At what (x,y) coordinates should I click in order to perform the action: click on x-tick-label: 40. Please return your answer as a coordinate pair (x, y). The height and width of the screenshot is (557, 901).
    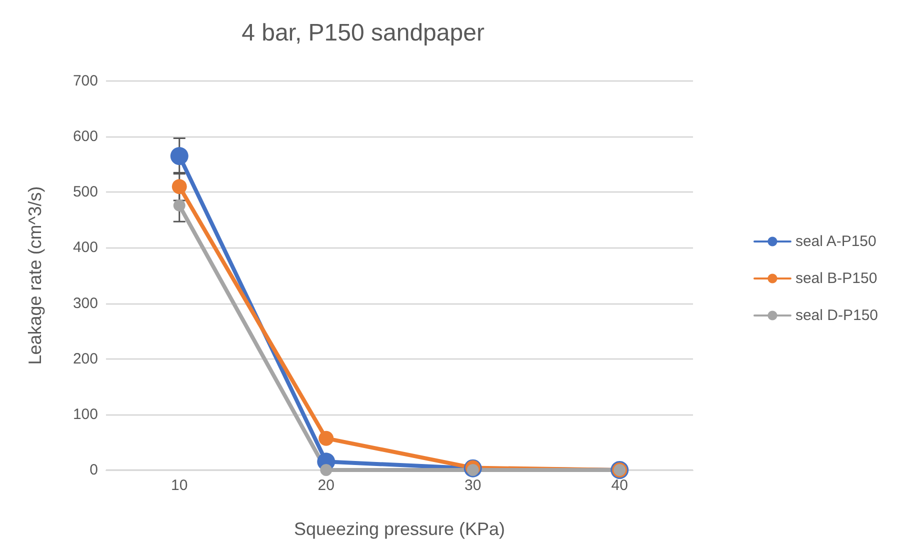
    Looking at the image, I should click on (619, 485).